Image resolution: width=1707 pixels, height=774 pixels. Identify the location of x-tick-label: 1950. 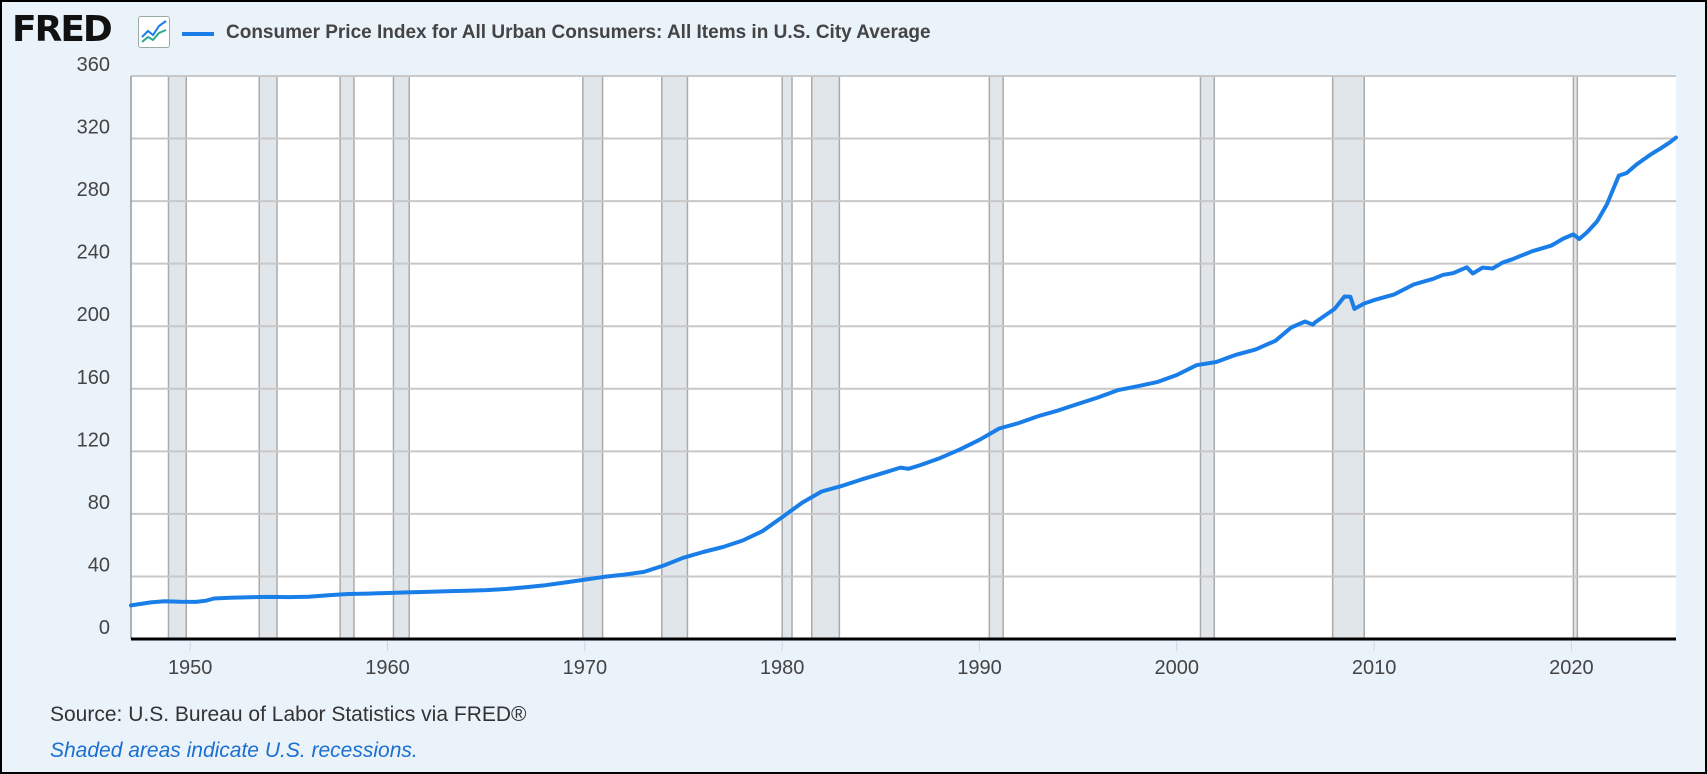
(190, 668).